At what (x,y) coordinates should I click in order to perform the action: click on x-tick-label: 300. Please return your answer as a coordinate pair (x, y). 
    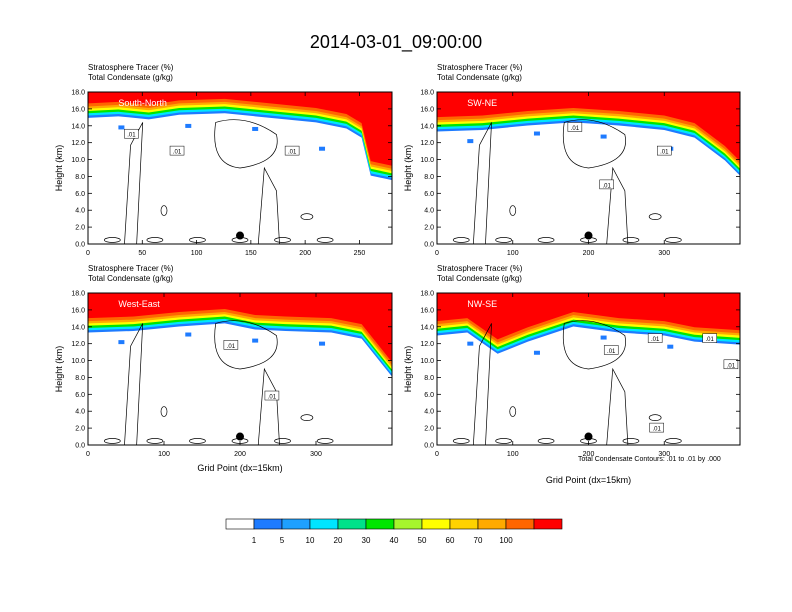
    Looking at the image, I should click on (664, 454).